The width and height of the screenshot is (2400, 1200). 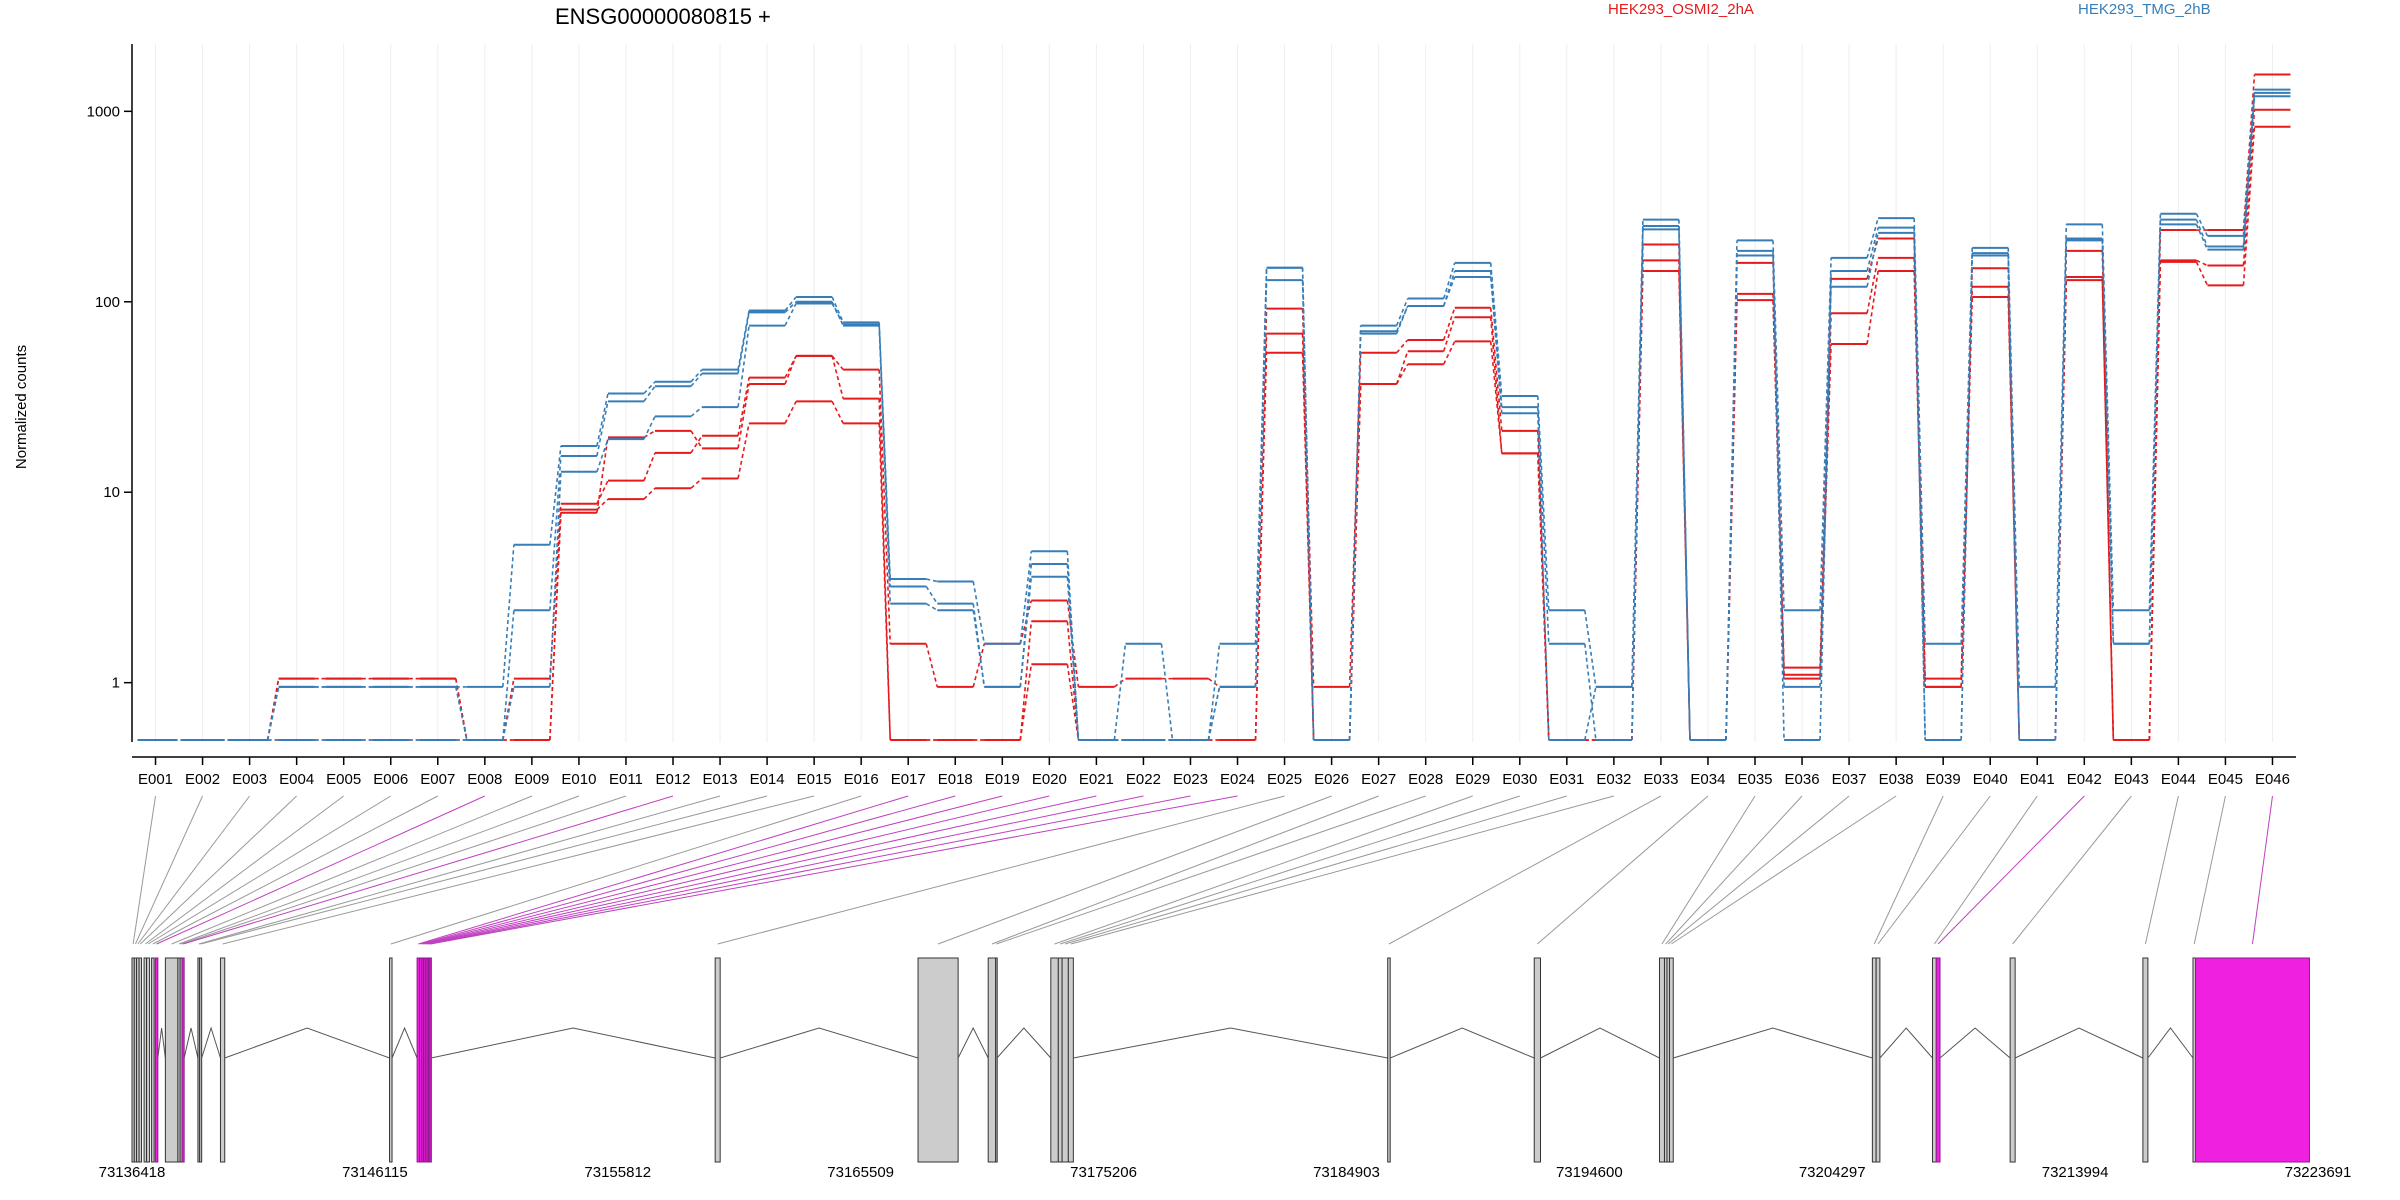 I want to click on x-tick-label: E018, so click(x=955, y=779).